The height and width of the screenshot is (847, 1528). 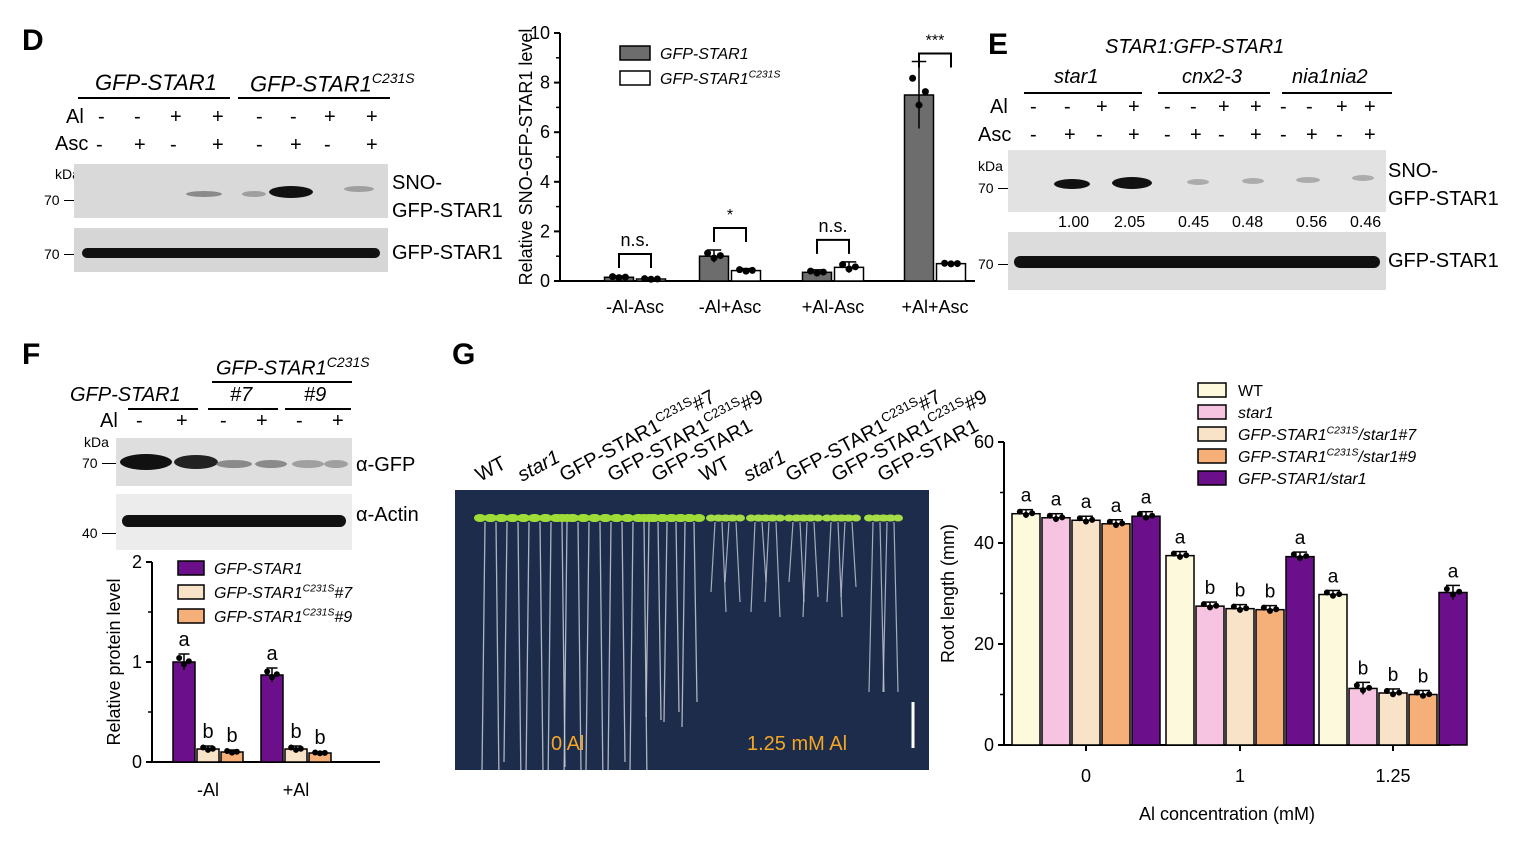 What do you see at coordinates (1330, 77) in the screenshot?
I see `e-genotype-3: nia1nia2` at bounding box center [1330, 77].